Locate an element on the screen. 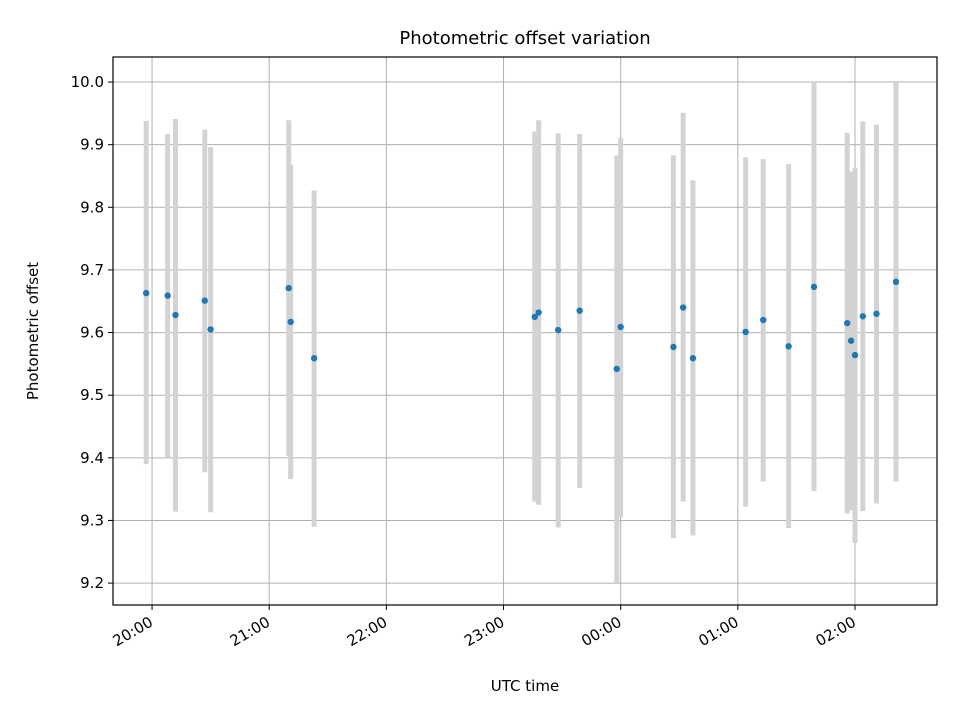 This screenshot has width=960, height=720. y-tick-label: 9.5 is located at coordinates (92, 395).